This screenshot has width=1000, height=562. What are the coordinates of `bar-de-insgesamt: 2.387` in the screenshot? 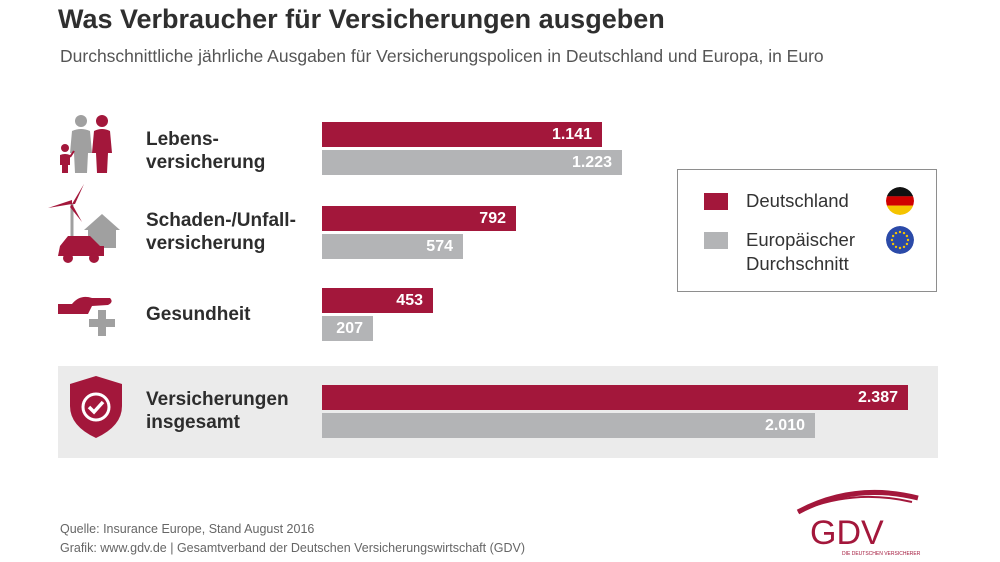 It's located at (615, 397).